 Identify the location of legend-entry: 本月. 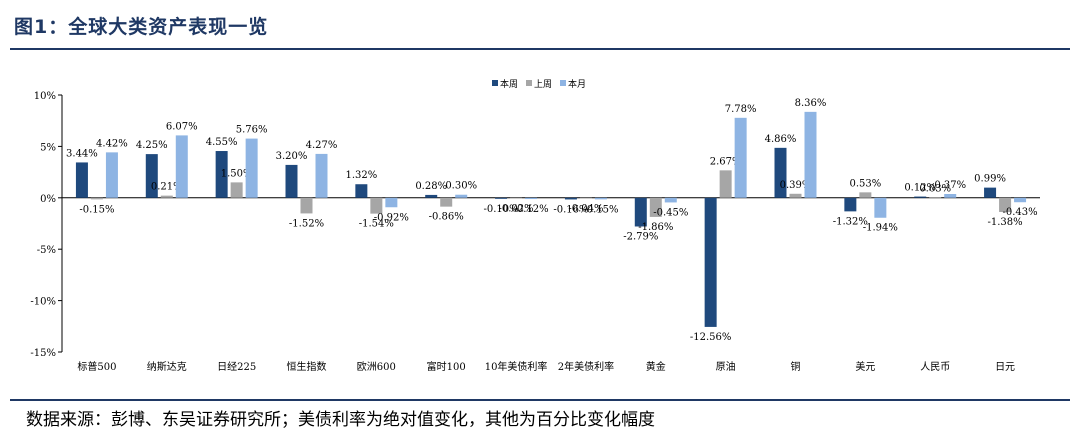
(577, 84).